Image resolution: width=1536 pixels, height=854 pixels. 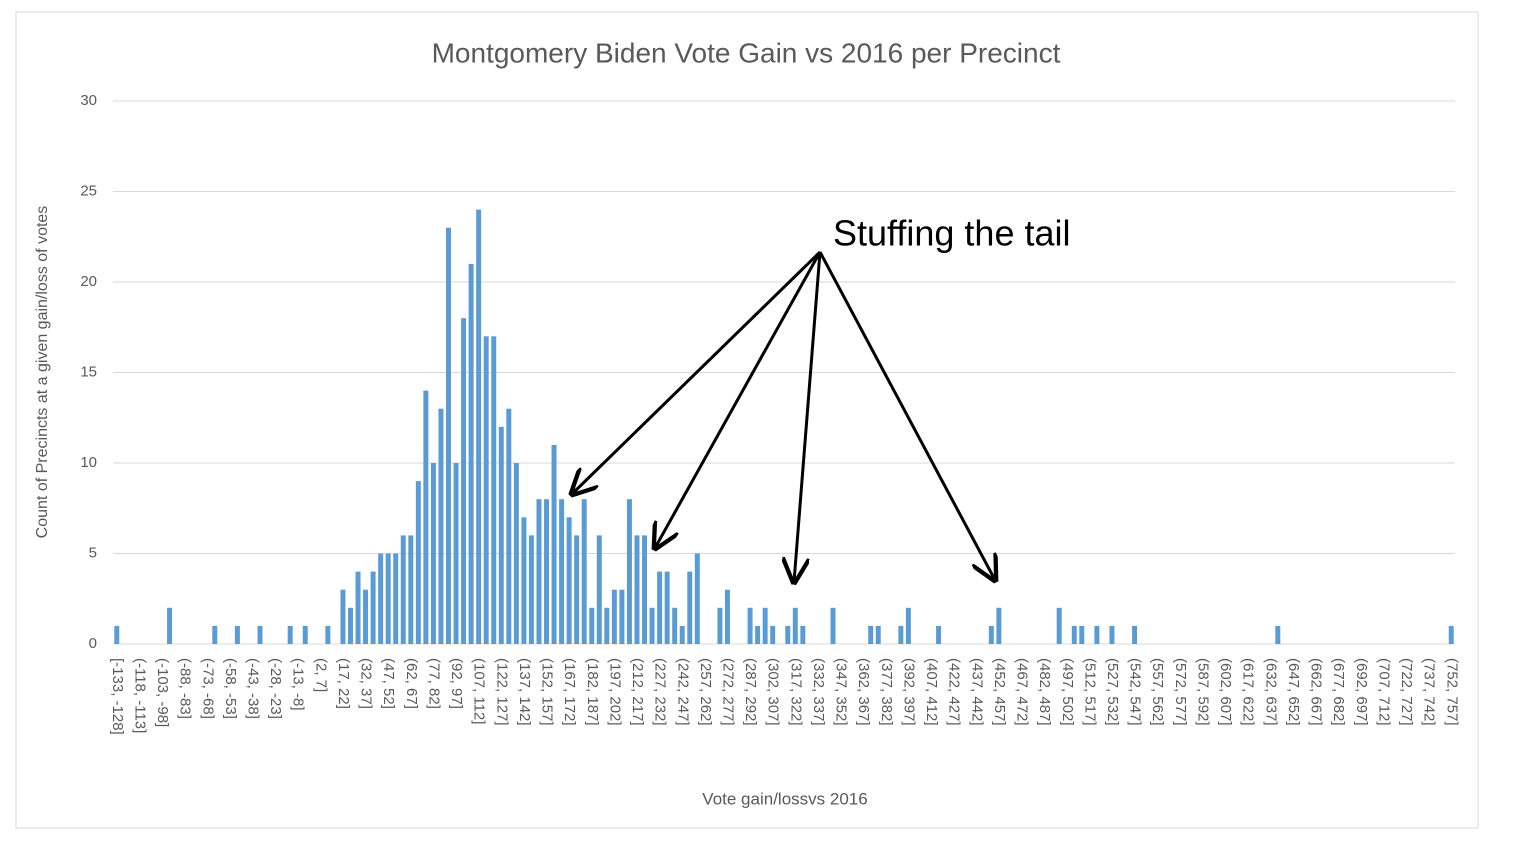 What do you see at coordinates (411, 683) in the screenshot?
I see `x-tick-label: (62, 67]` at bounding box center [411, 683].